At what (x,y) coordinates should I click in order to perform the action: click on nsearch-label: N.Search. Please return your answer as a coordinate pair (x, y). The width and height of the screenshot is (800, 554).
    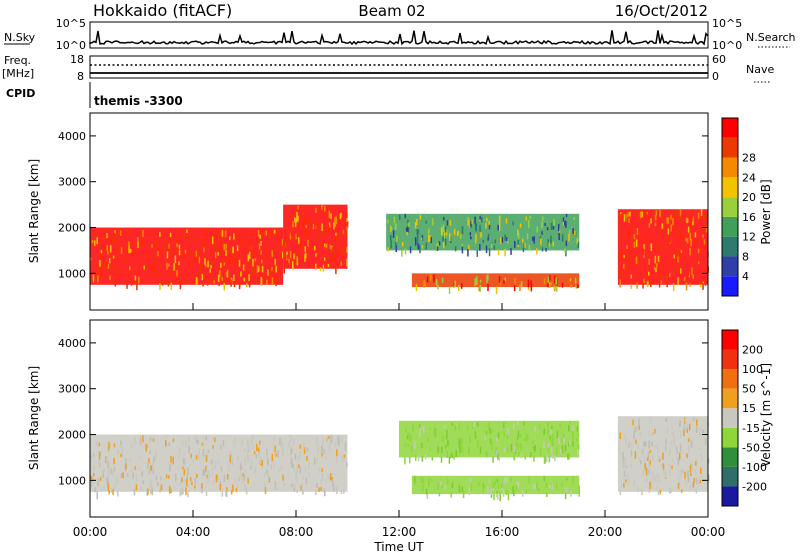
    Looking at the image, I should click on (771, 37).